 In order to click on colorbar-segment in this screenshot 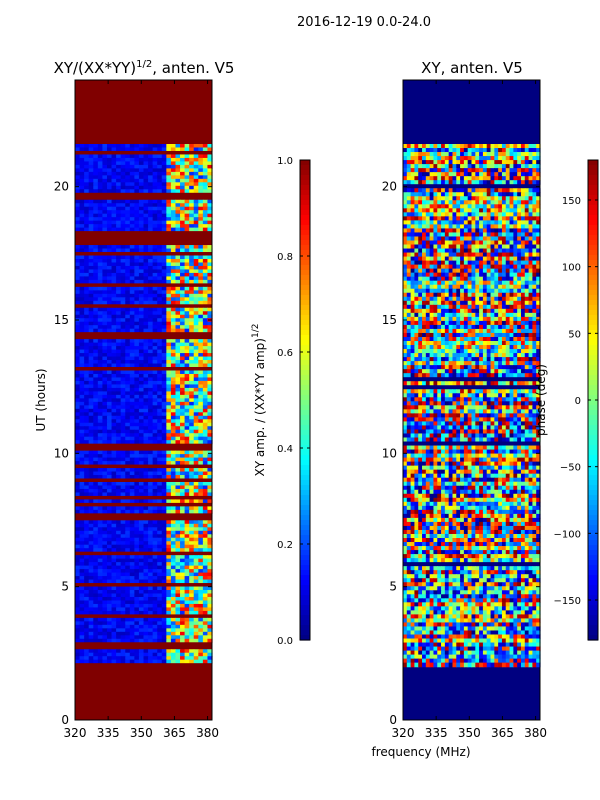, I will do `click(305, 368)`.